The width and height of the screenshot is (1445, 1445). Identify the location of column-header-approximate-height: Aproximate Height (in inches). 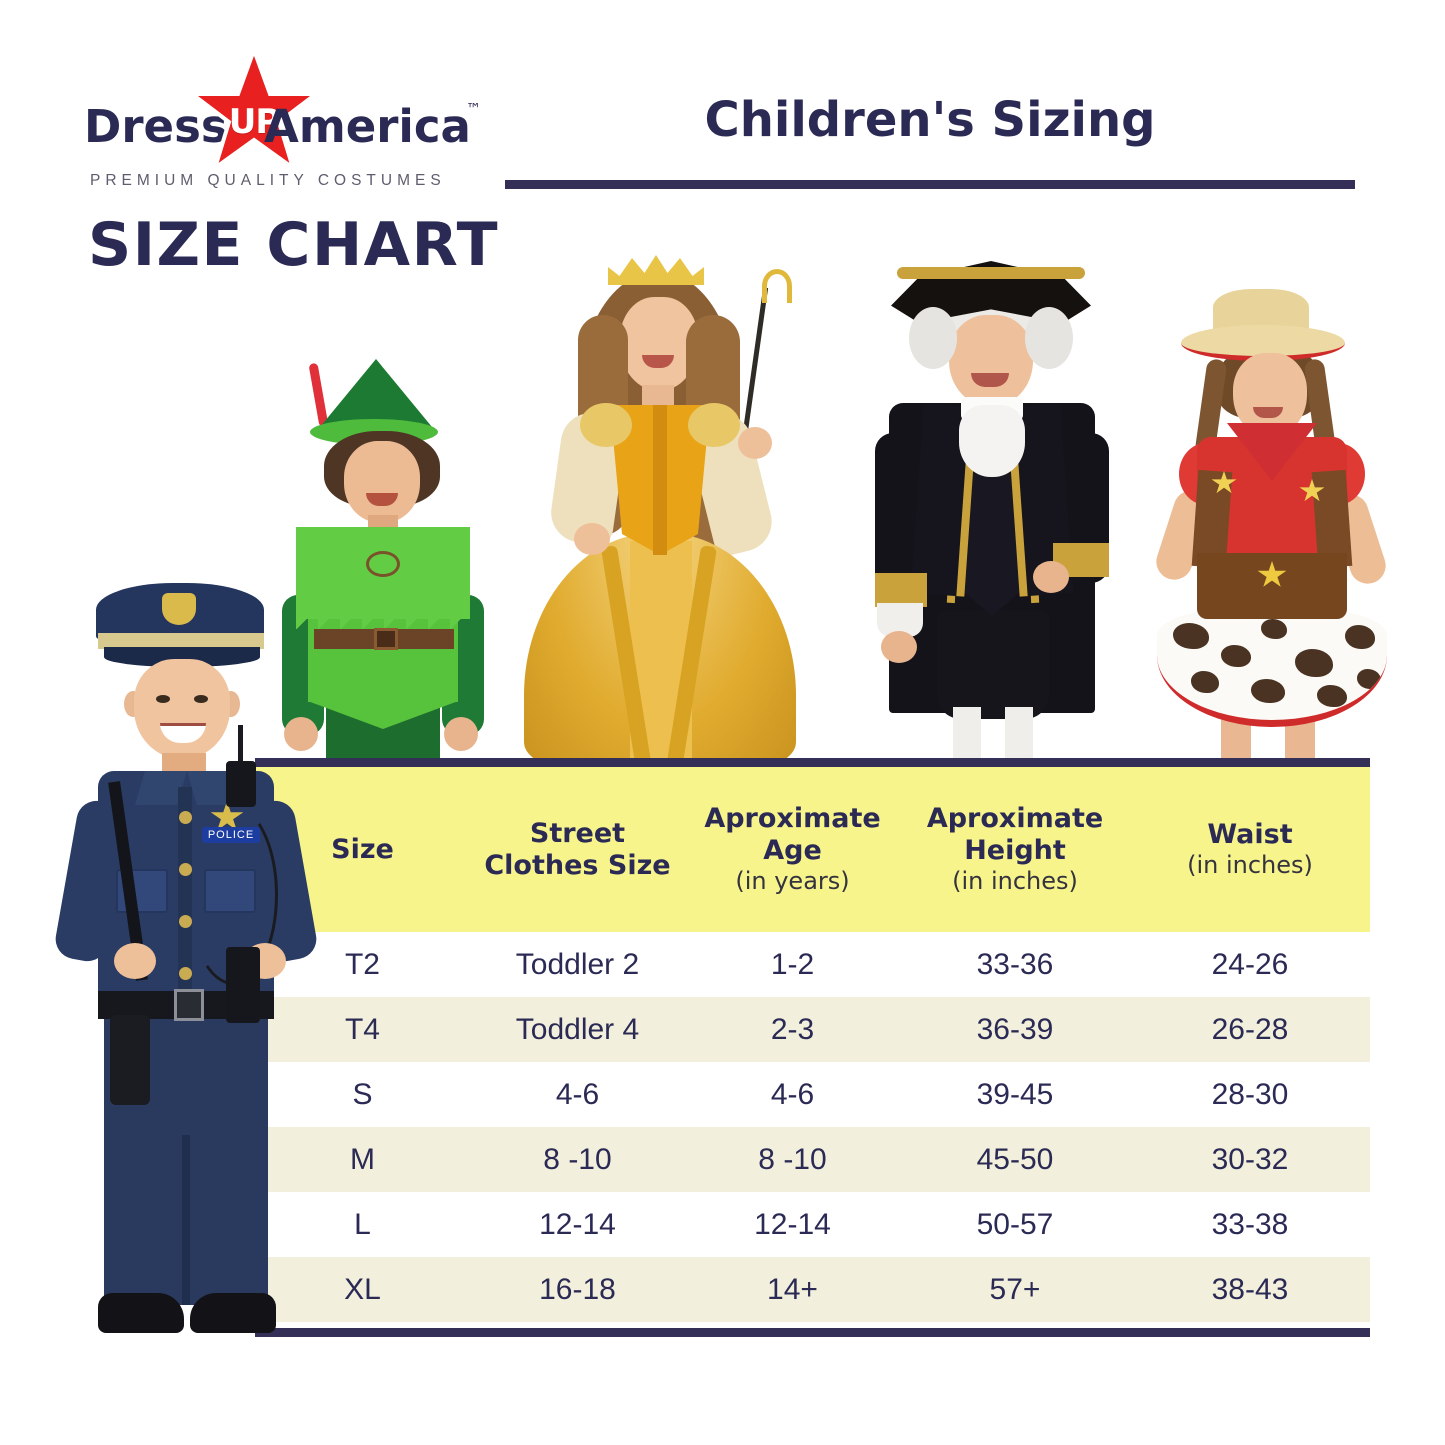
(1015, 849).